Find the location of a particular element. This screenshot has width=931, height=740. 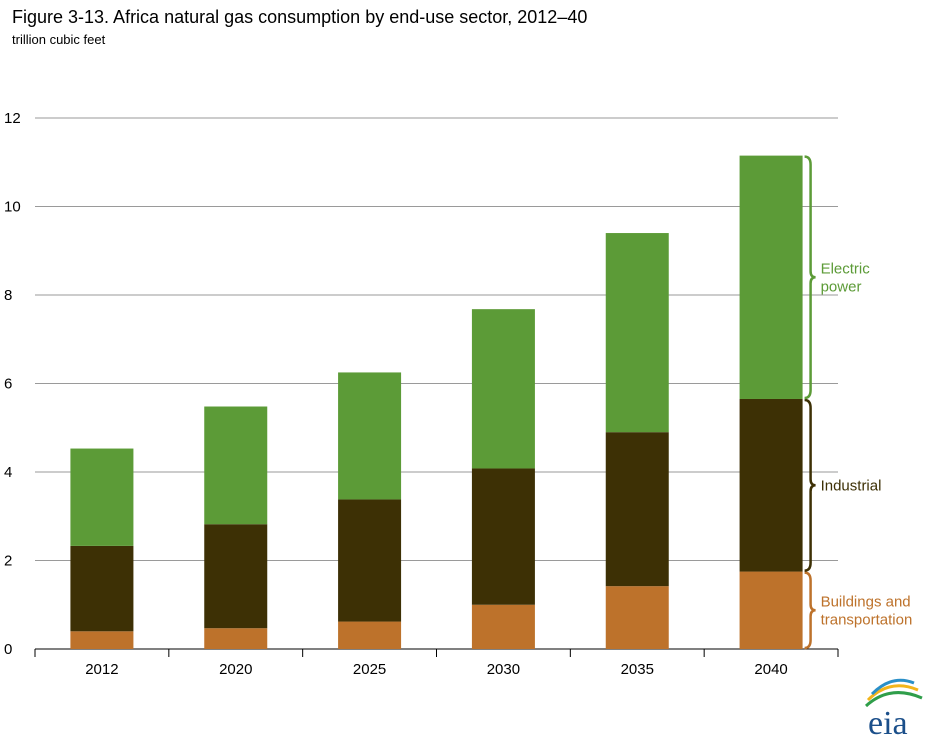

legend-label-electric-power: Electric power is located at coordinates (846, 277).